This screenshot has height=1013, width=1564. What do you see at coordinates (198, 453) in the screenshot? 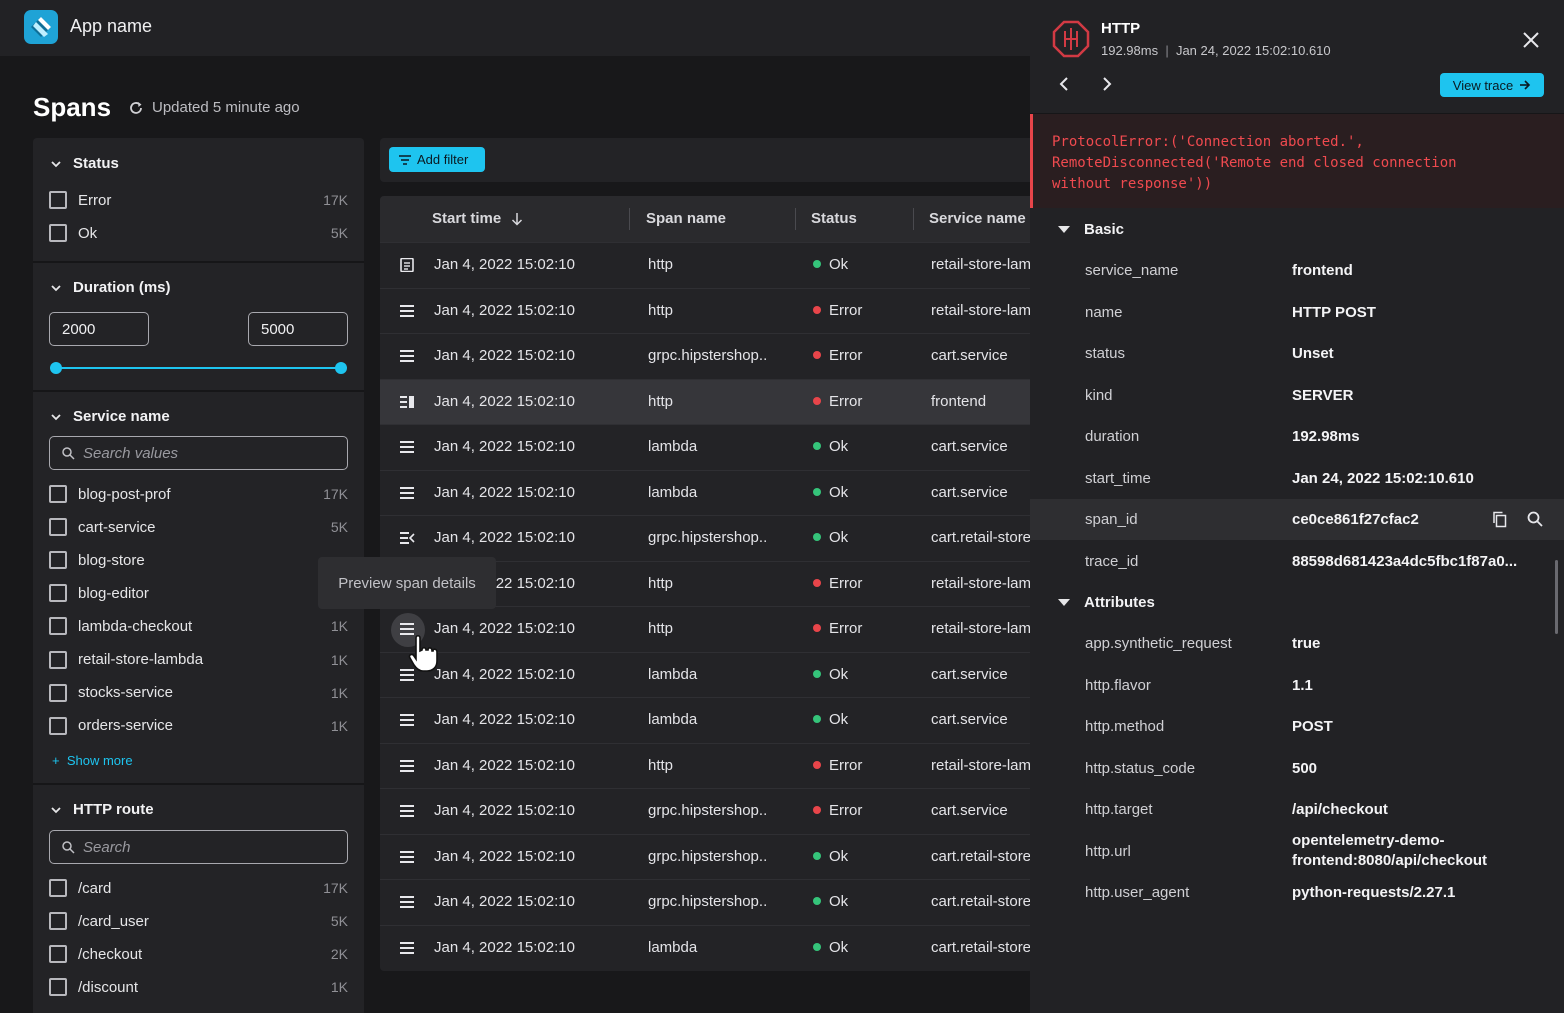
I see `service-search-input: Search values` at bounding box center [198, 453].